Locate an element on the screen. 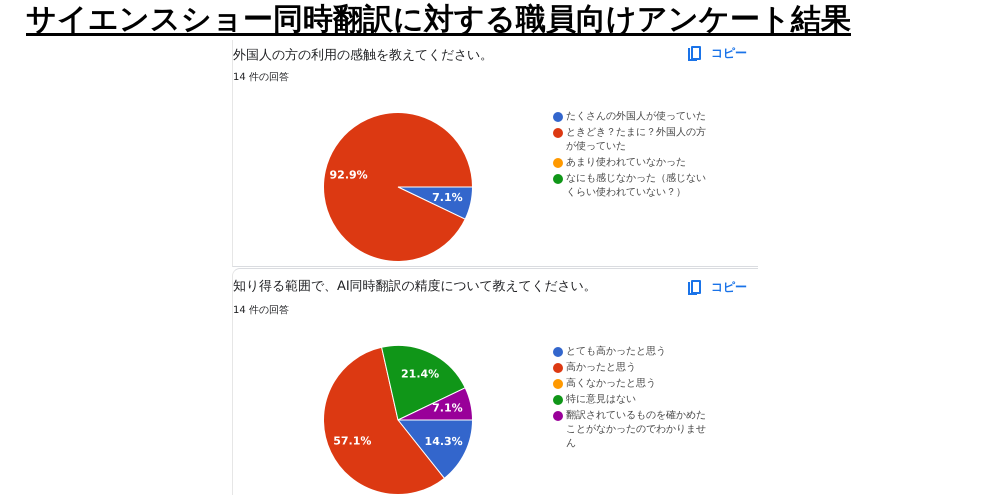  legend-label: たくさんの外国人が使っていた is located at coordinates (636, 117).